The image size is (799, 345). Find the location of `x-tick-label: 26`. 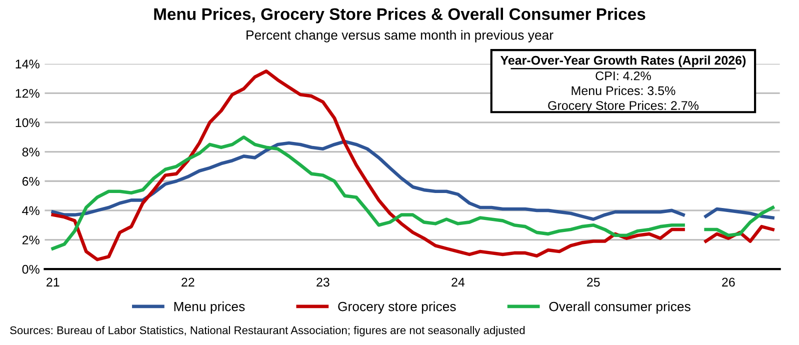

x-tick-label: 26 is located at coordinates (728, 282).